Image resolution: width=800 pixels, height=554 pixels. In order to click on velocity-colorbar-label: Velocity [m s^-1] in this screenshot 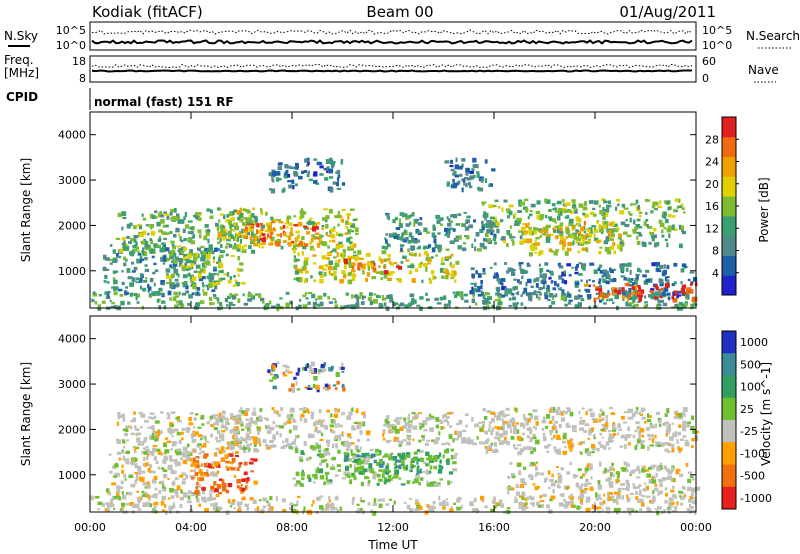, I will do `click(766, 414)`.